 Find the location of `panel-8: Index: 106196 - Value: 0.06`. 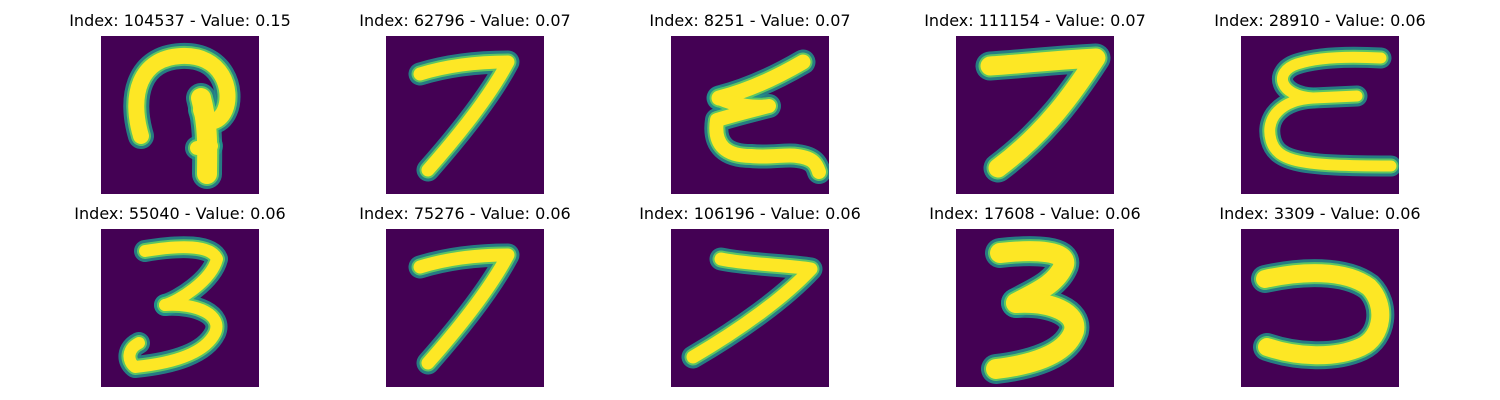

panel-8: Index: 106196 - Value: 0.06 is located at coordinates (750, 298).